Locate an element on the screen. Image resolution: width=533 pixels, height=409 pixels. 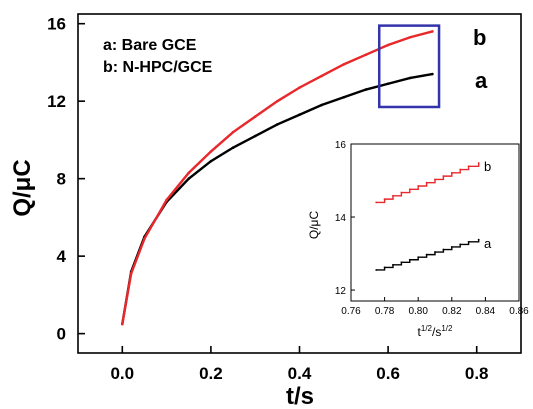
curve-label-a: a is located at coordinates (481, 80).